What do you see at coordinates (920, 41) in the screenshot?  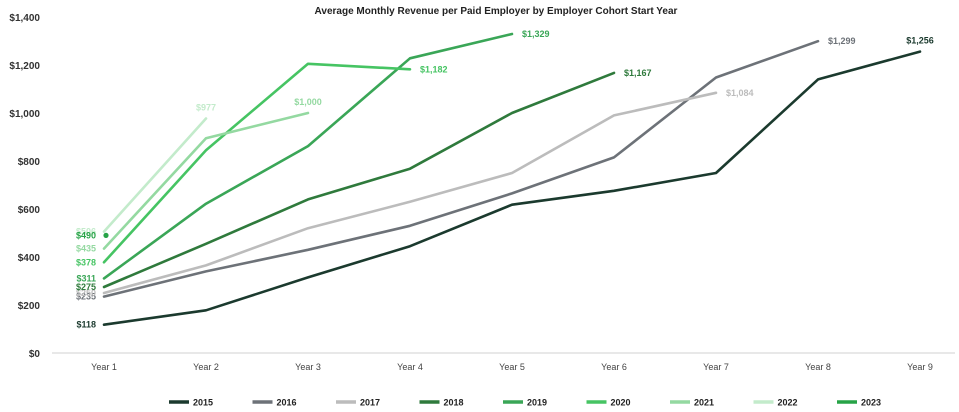 I see `data-label: $1,256` at bounding box center [920, 41].